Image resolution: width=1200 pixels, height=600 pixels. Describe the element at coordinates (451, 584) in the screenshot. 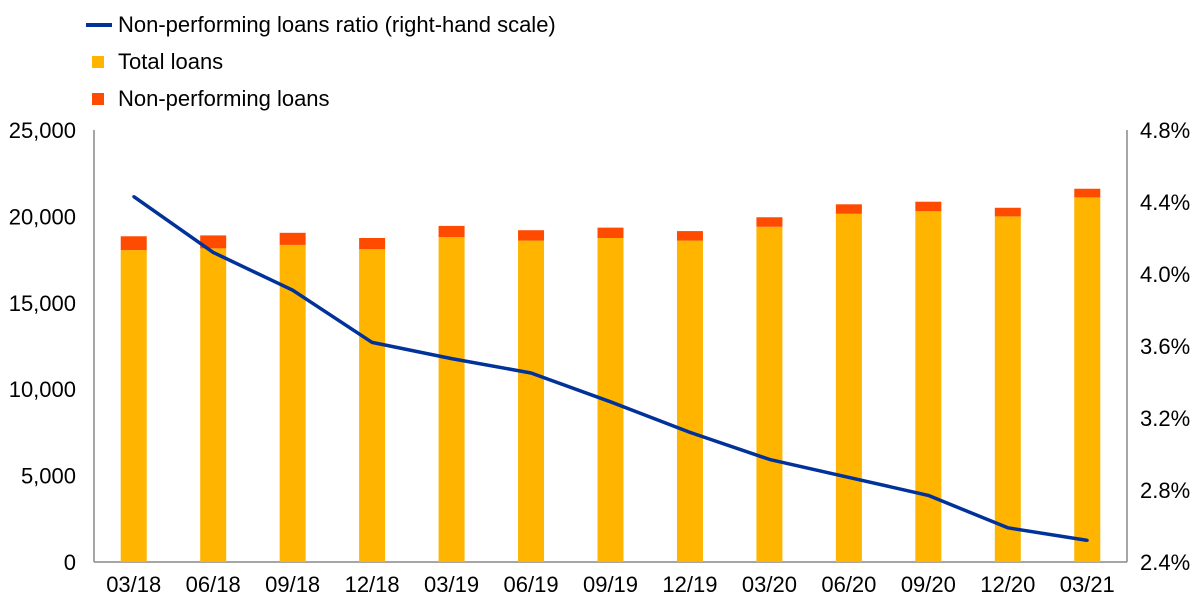

I see `x-tick-label: 03/19` at that location.